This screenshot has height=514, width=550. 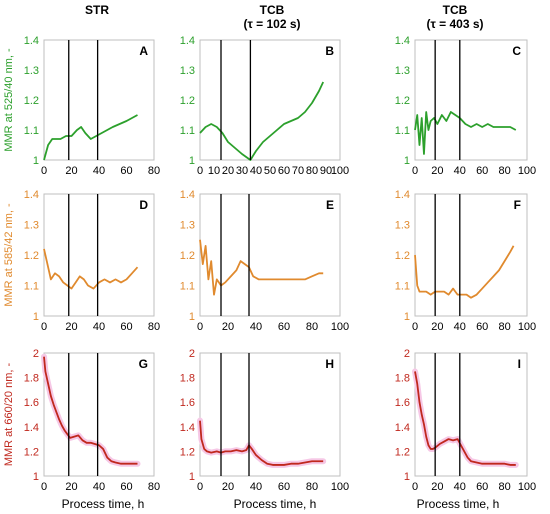 I want to click on panel-c: 1 1.1 1.2 1.3 1.4 0 20 40 60 80 100 C, so click(x=465, y=106).